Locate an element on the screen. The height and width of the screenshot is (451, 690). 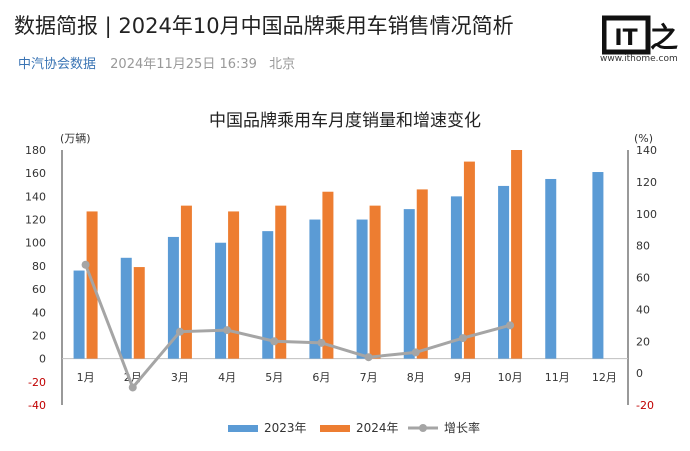
publish-date: 2024年11月25日 16:39 is located at coordinates (183, 64).